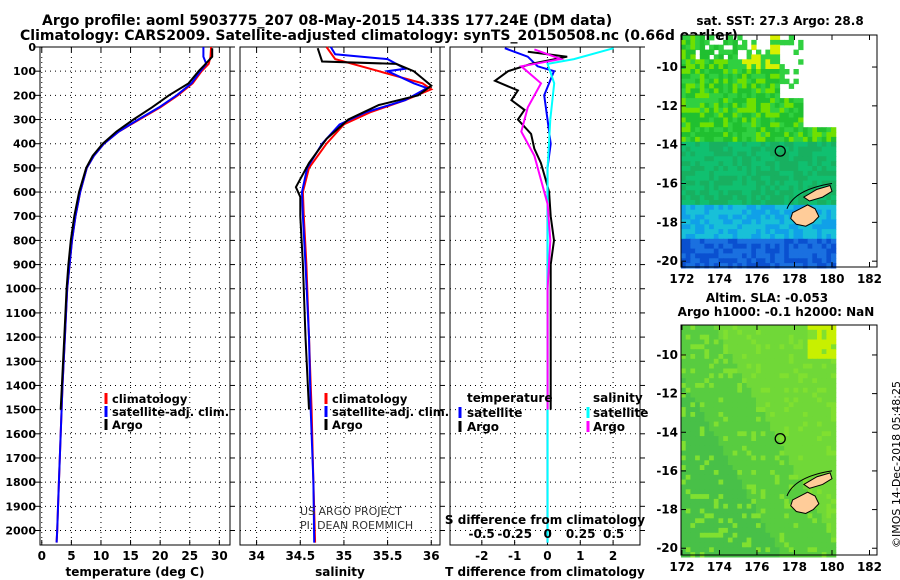 The width and height of the screenshot is (900, 580). What do you see at coordinates (667, 394) in the screenshot?
I see `y-tick-label: -12` at bounding box center [667, 394].